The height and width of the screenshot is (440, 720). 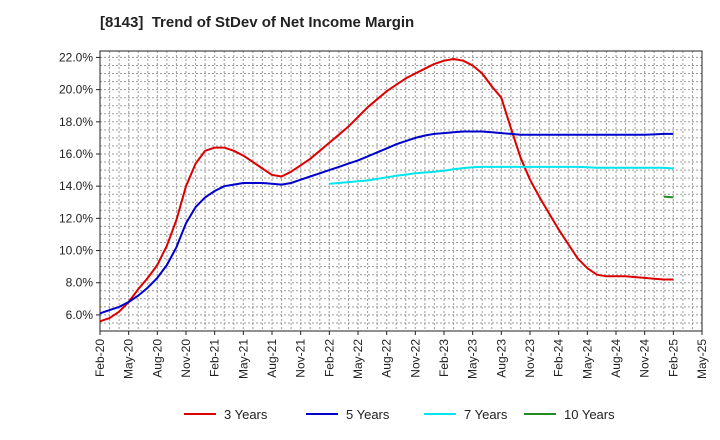 What do you see at coordinates (301, 358) in the screenshot?
I see `x-tick-label: Nov-21` at bounding box center [301, 358].